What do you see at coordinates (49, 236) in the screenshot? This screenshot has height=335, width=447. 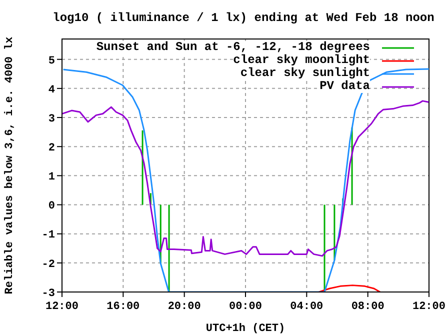 I see `y-tick-label: -1` at bounding box center [49, 236].